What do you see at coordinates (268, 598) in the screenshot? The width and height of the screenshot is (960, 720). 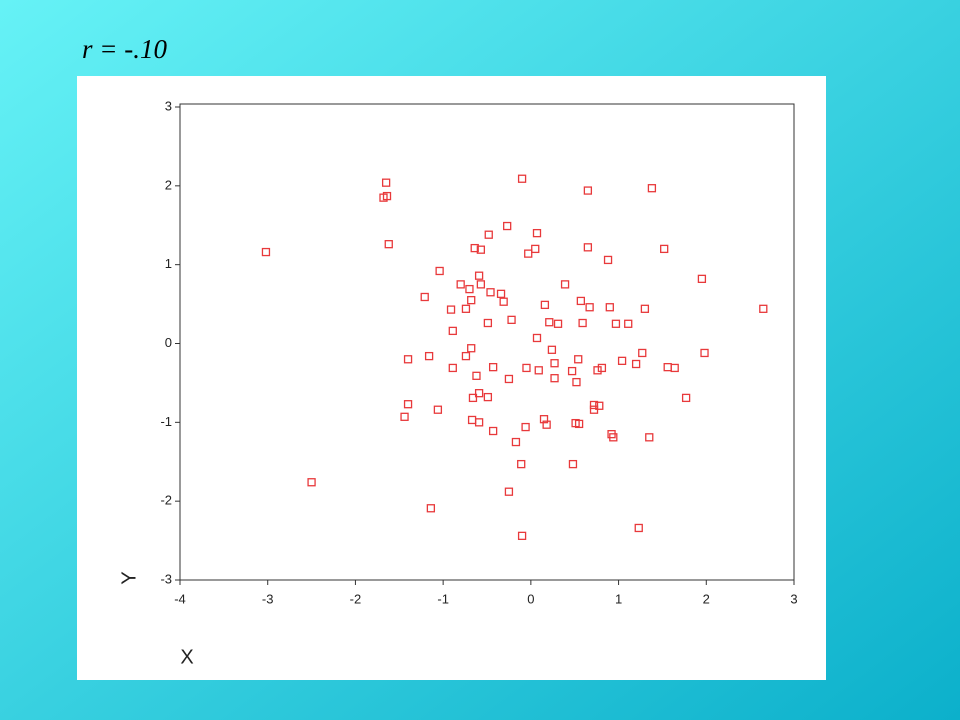 I see `x-tick-label: -3` at bounding box center [268, 598].